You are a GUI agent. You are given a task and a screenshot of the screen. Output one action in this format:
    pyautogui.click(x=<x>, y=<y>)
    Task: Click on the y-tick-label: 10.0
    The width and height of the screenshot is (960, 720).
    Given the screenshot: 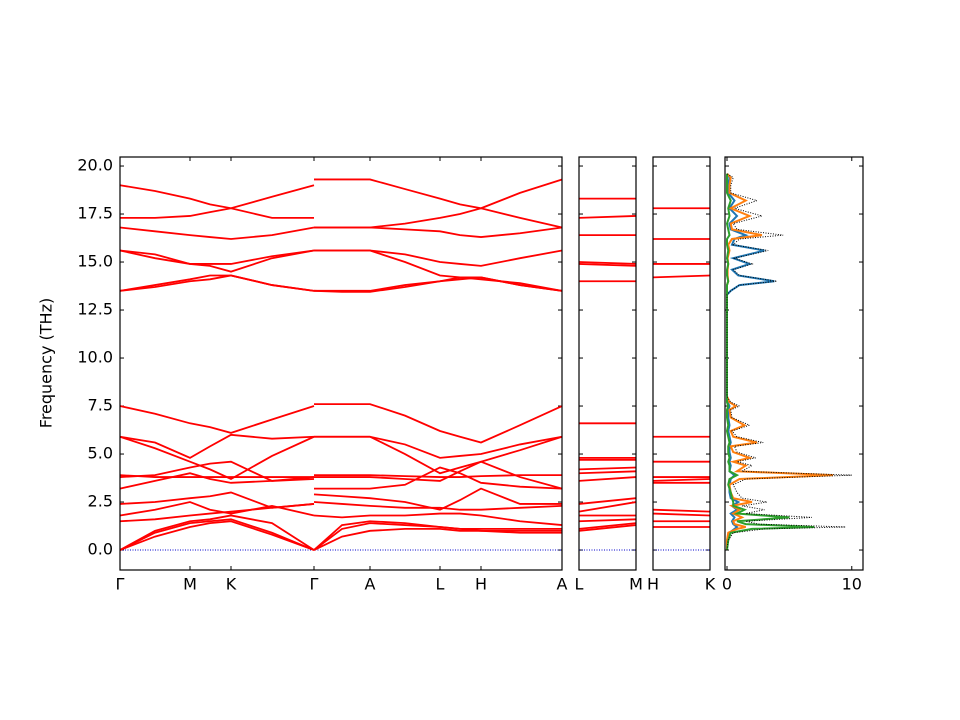 What is the action you would take?
    pyautogui.click(x=95, y=357)
    